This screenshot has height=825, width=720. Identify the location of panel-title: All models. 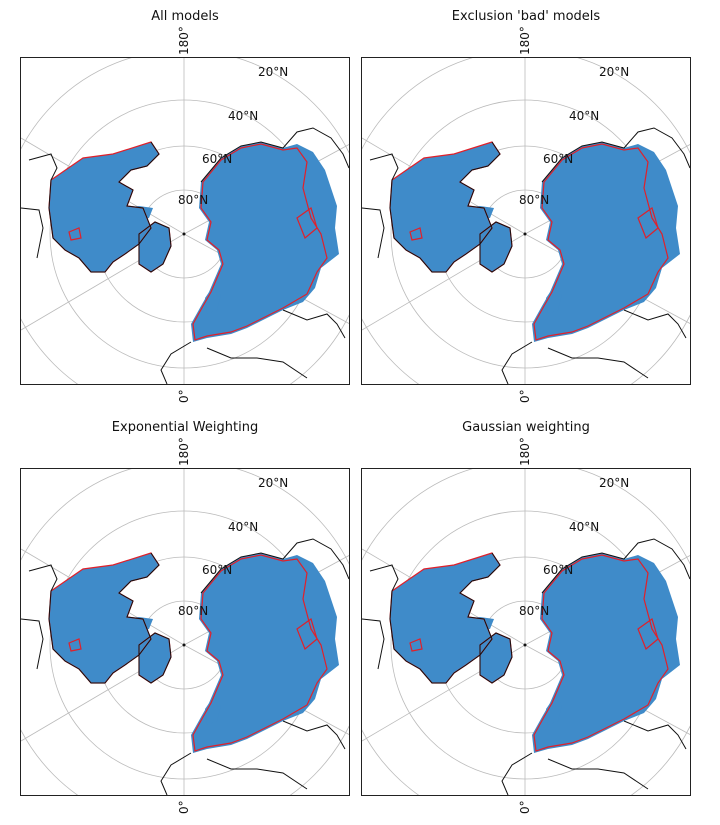
(185, 16).